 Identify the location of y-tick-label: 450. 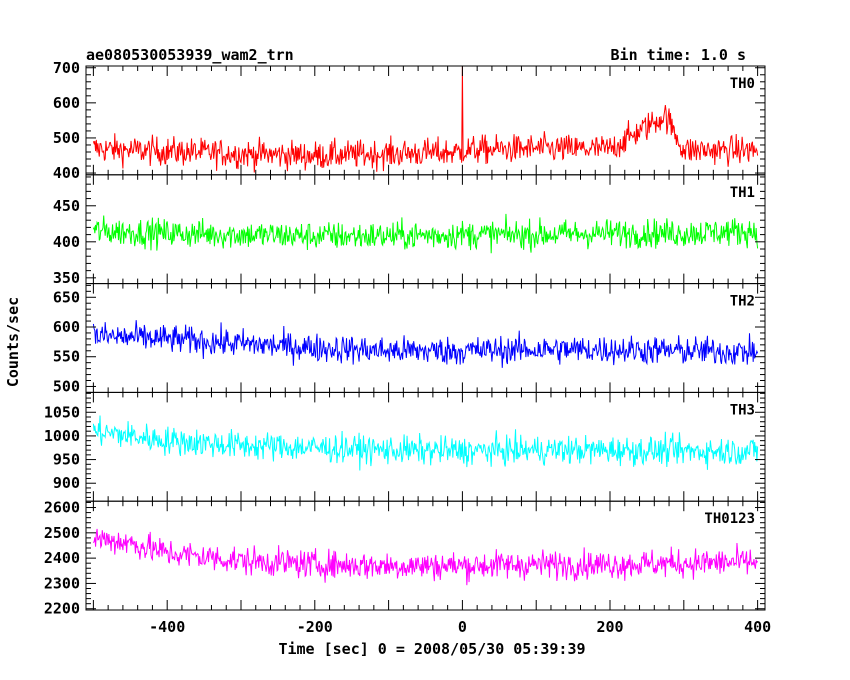
(66, 206).